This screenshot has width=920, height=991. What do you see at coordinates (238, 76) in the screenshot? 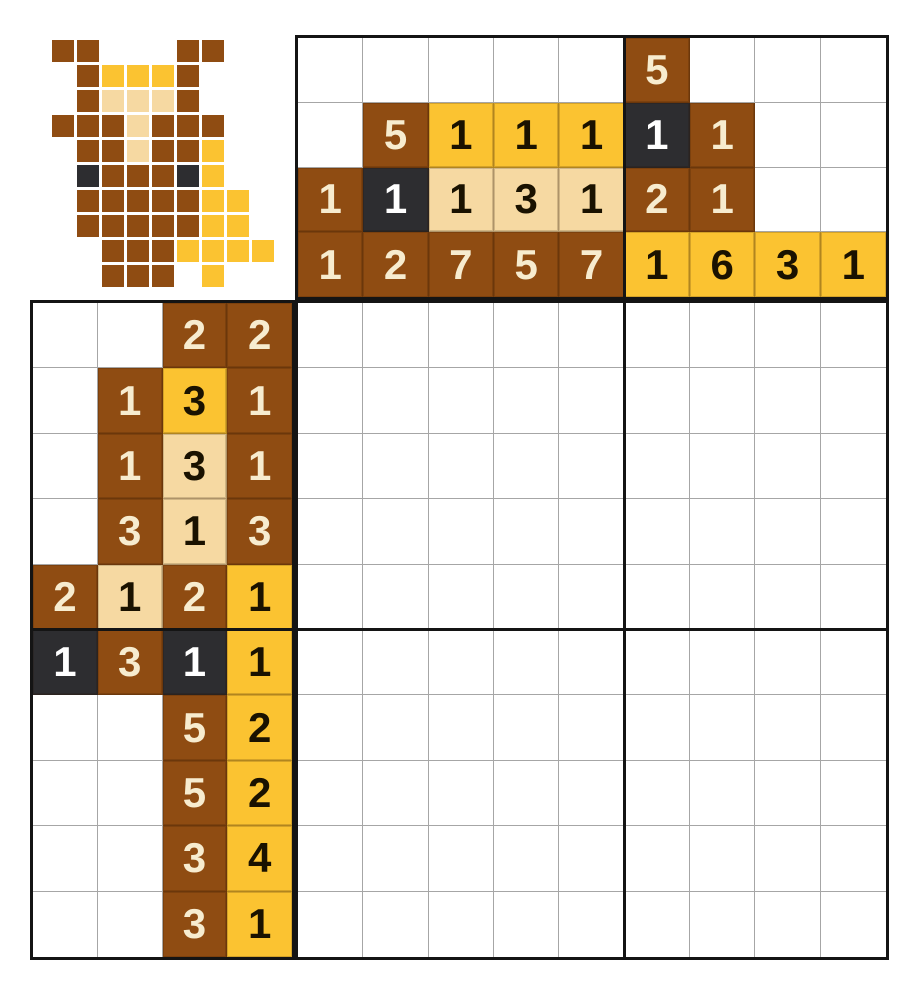
I see `preview-empty-pixel` at bounding box center [238, 76].